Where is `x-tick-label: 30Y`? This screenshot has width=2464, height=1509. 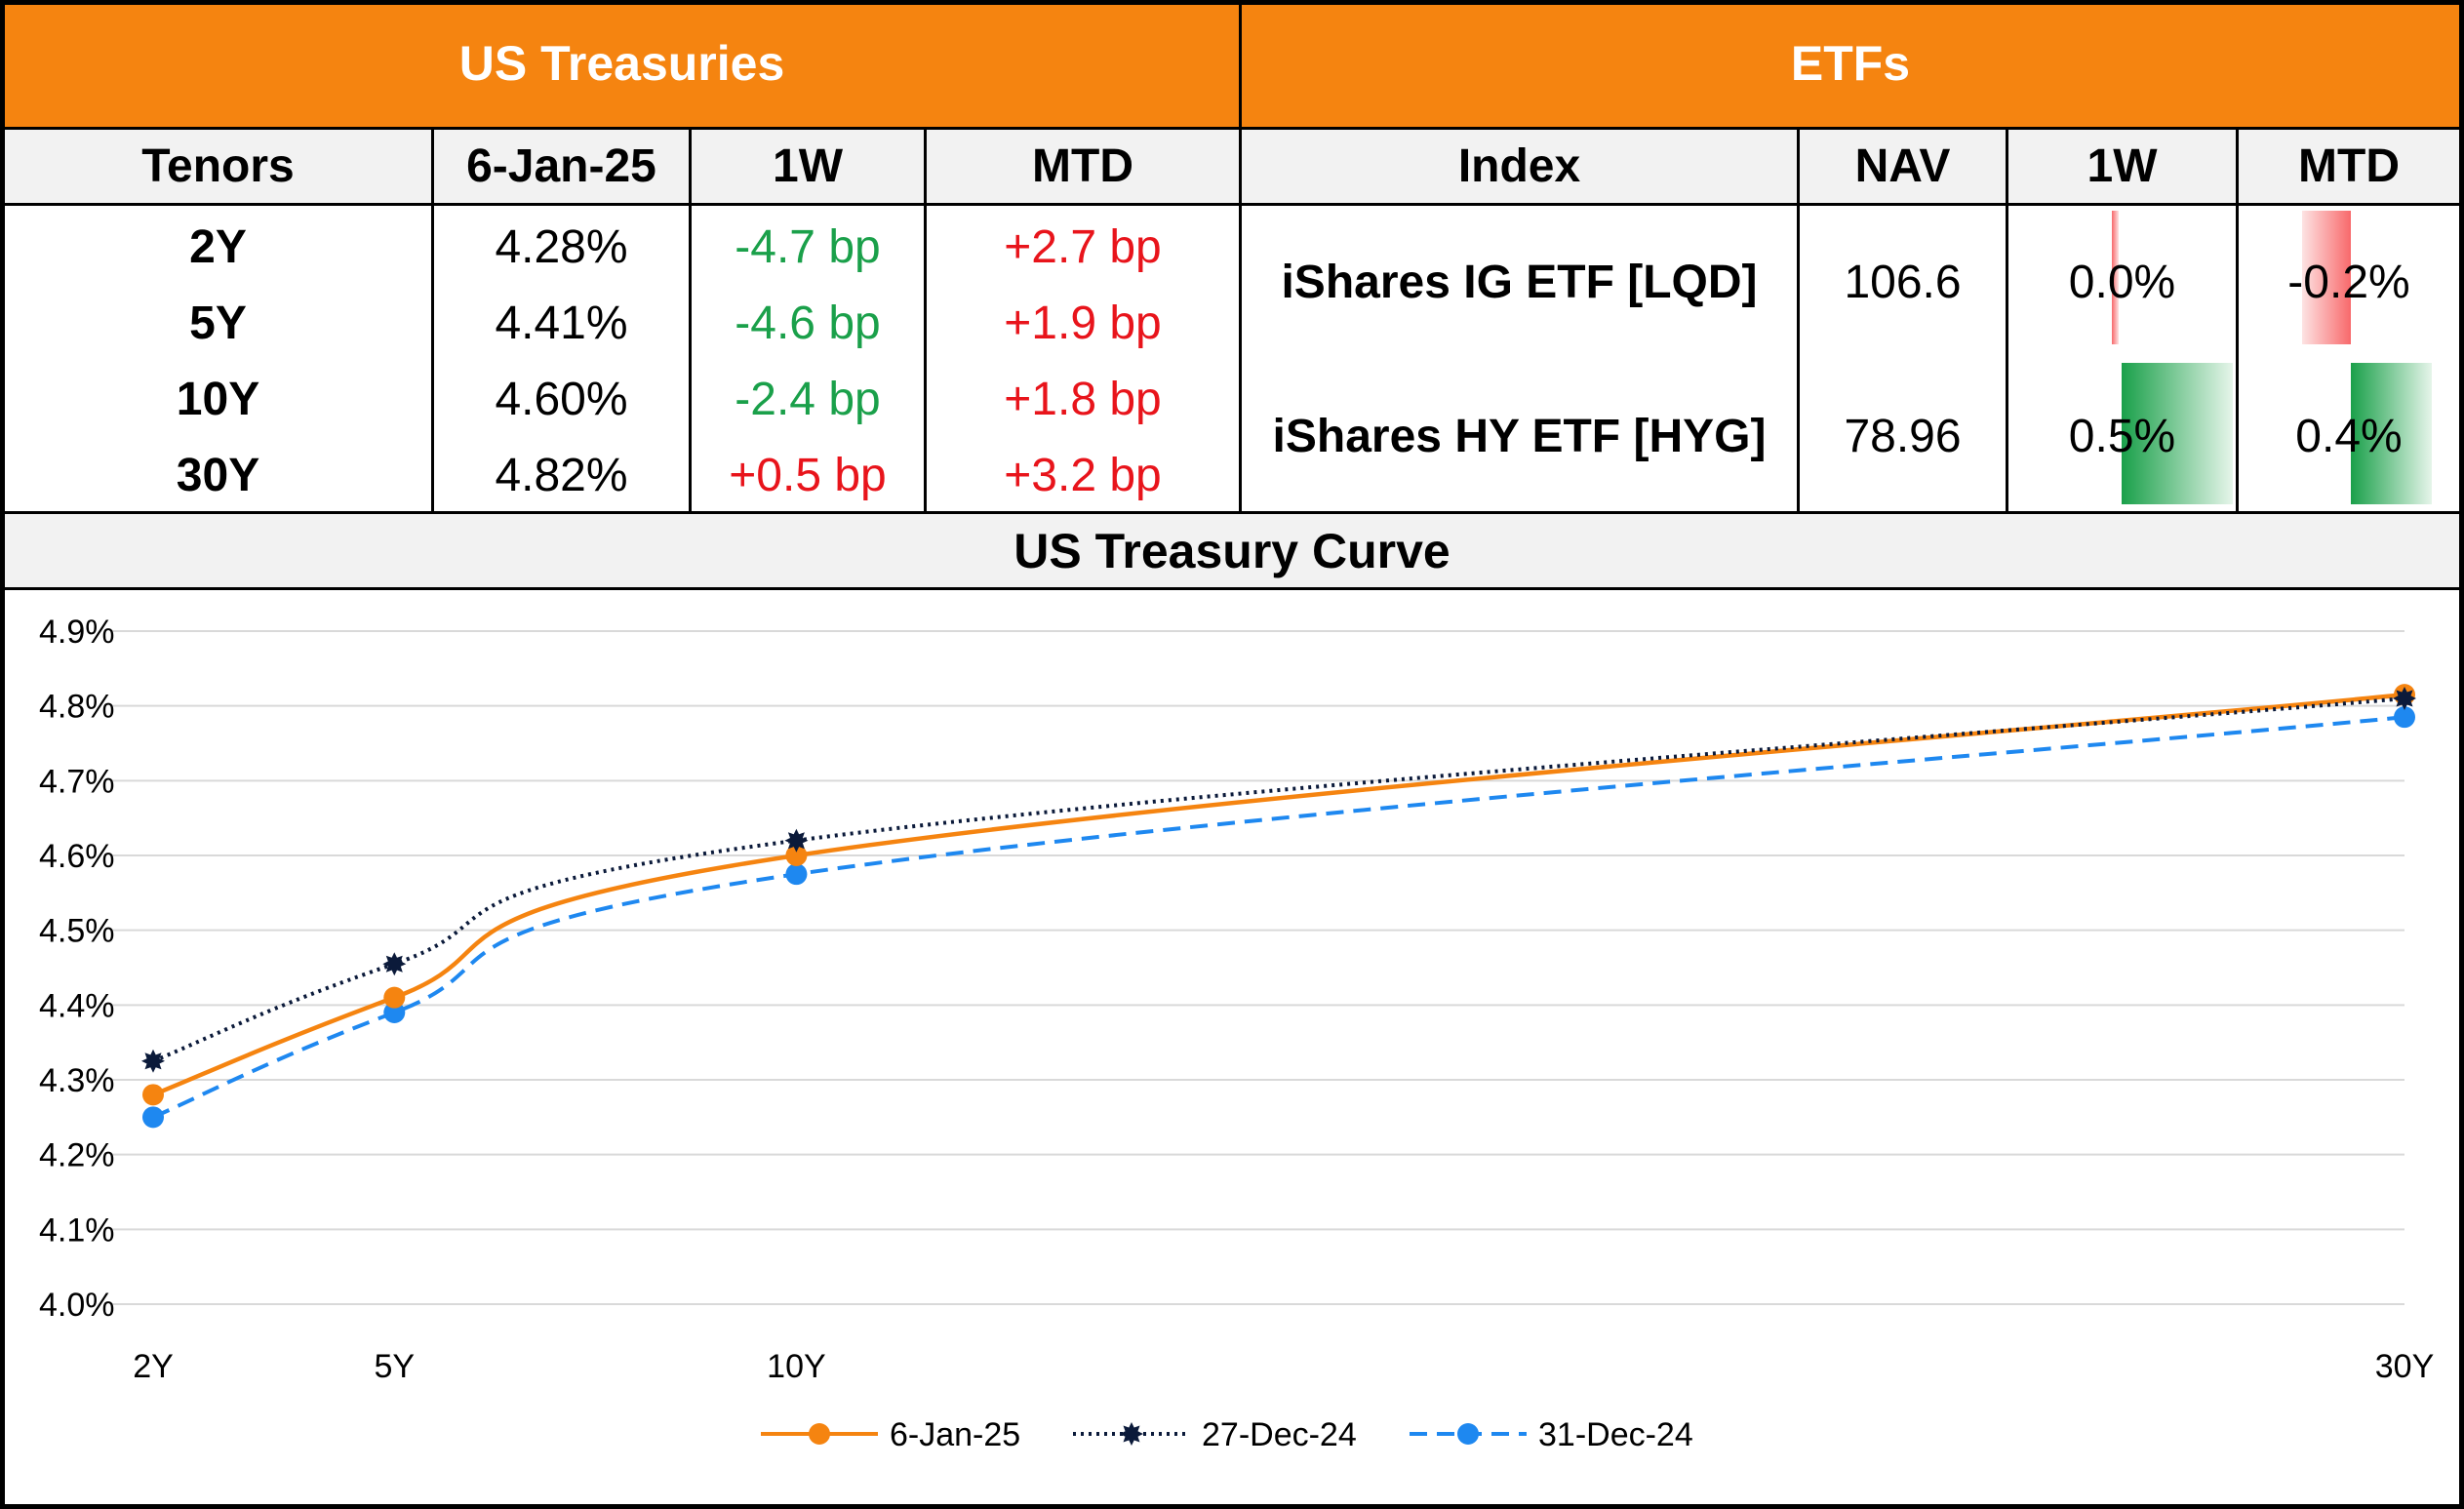 x-tick-label: 30Y is located at coordinates (2405, 1366).